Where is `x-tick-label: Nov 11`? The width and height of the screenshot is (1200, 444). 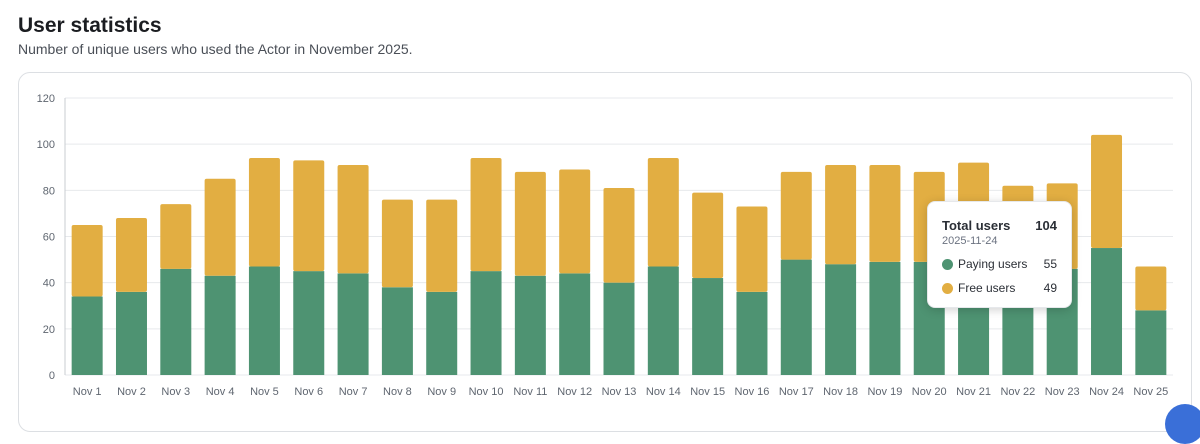
x-tick-label: Nov 11 is located at coordinates (530, 392).